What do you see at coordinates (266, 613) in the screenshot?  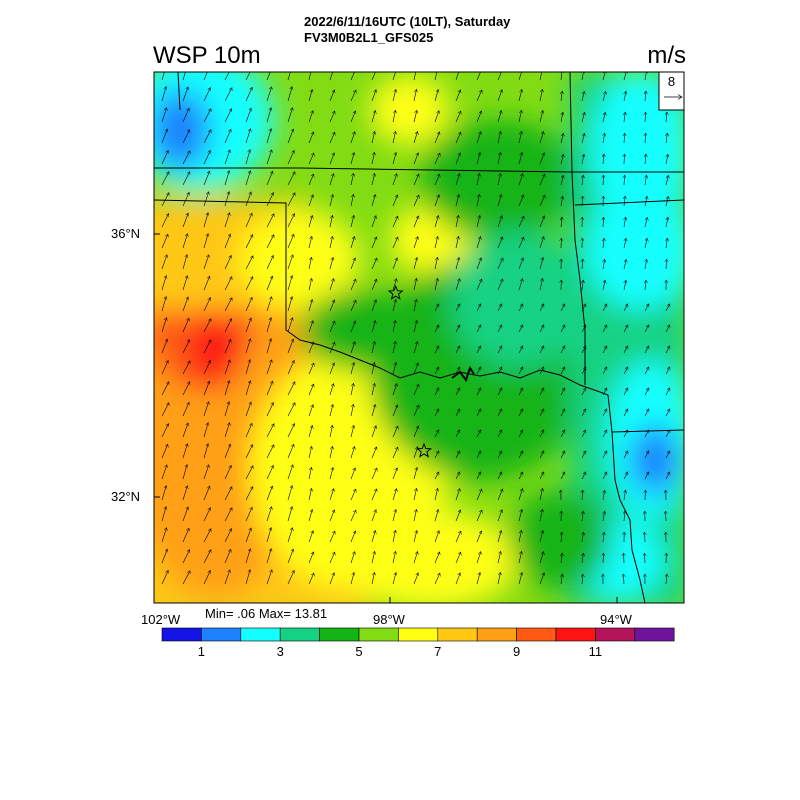 I see `min-max-stats: Min= .06 Max= 13.81` at bounding box center [266, 613].